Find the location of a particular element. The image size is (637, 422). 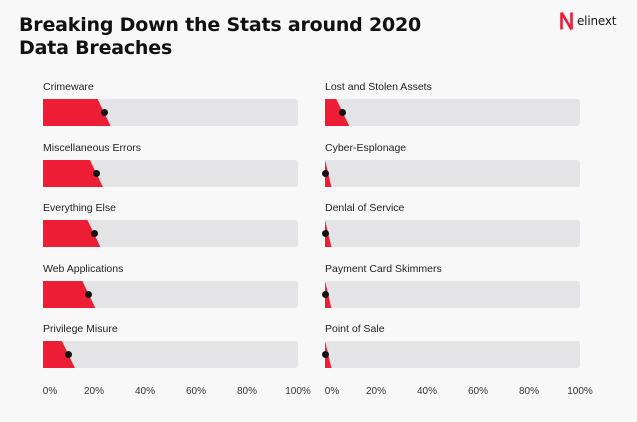

bar-row: Denlal of Service is located at coordinates (451, 224).